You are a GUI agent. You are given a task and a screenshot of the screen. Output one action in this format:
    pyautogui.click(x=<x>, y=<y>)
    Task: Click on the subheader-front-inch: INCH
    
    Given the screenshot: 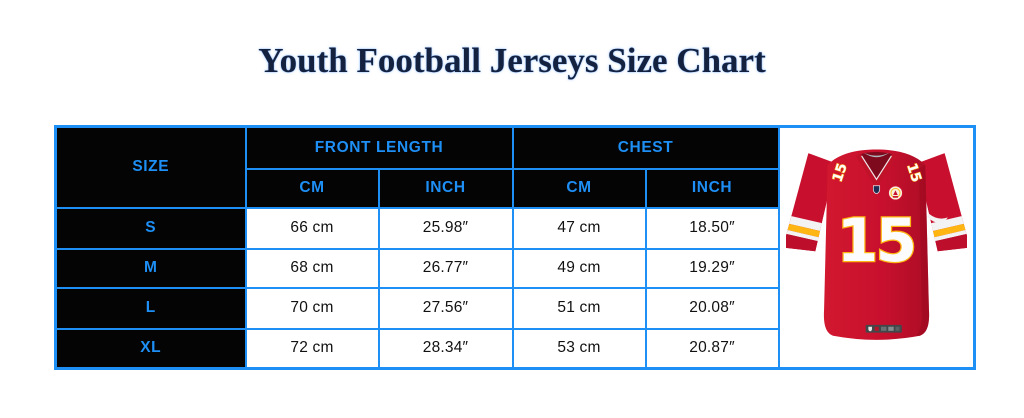 What is the action you would take?
    pyautogui.click(x=445, y=188)
    